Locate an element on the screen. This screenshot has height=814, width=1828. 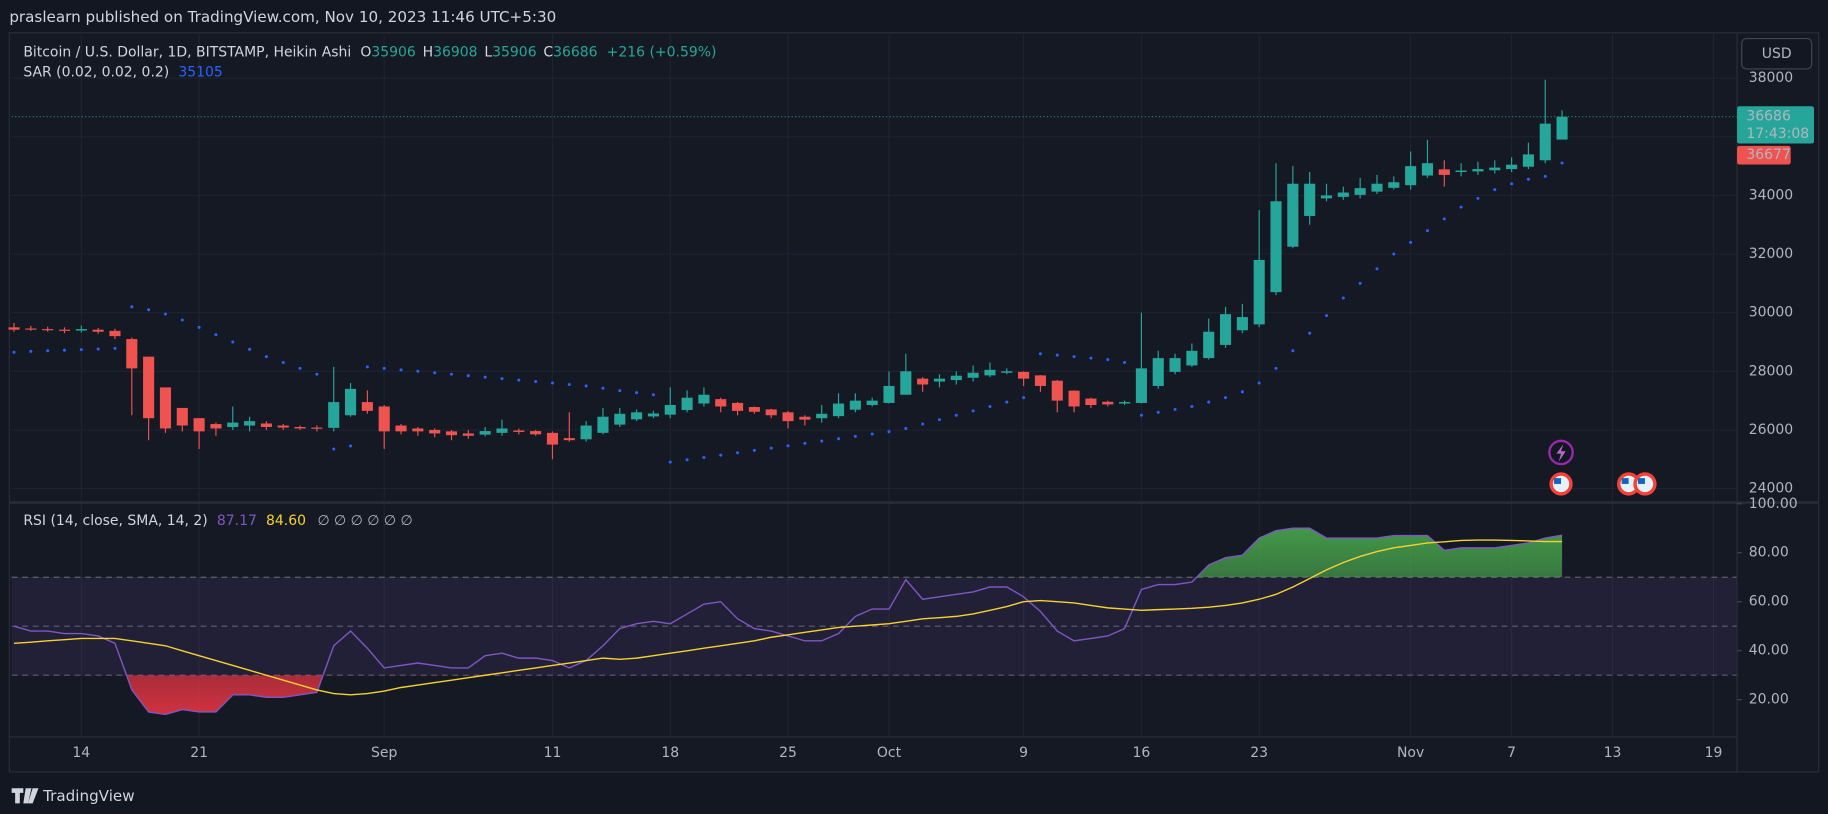
currency-label: USD is located at coordinates (1777, 54).